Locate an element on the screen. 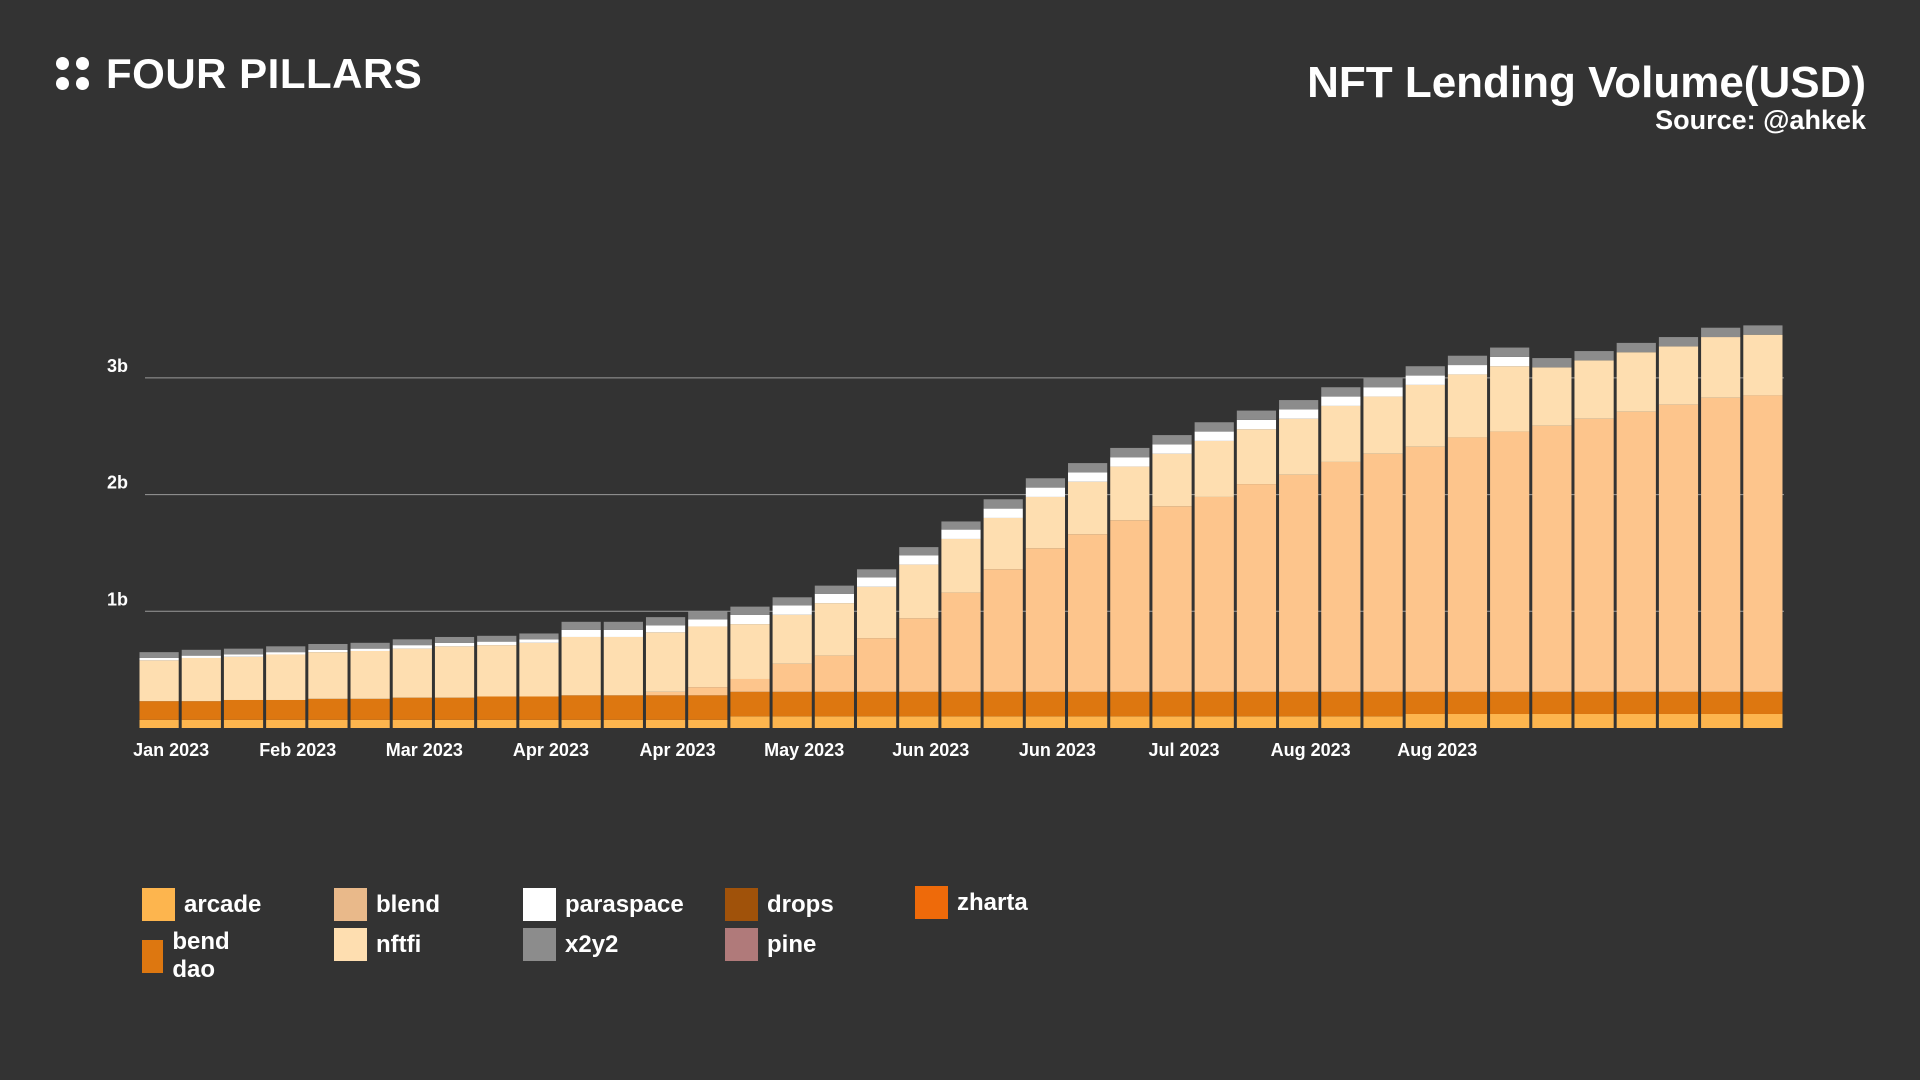 The height and width of the screenshot is (1080, 1920). x-tick-label: Jul 2023 is located at coordinates (1183, 750).